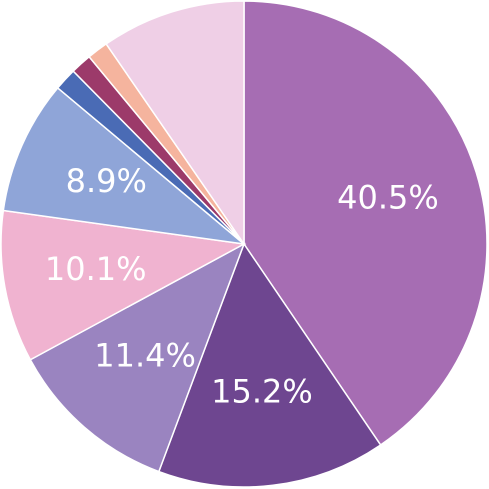 The image size is (489, 489). I want to click on slice-label: 10.1%, so click(96, 269).